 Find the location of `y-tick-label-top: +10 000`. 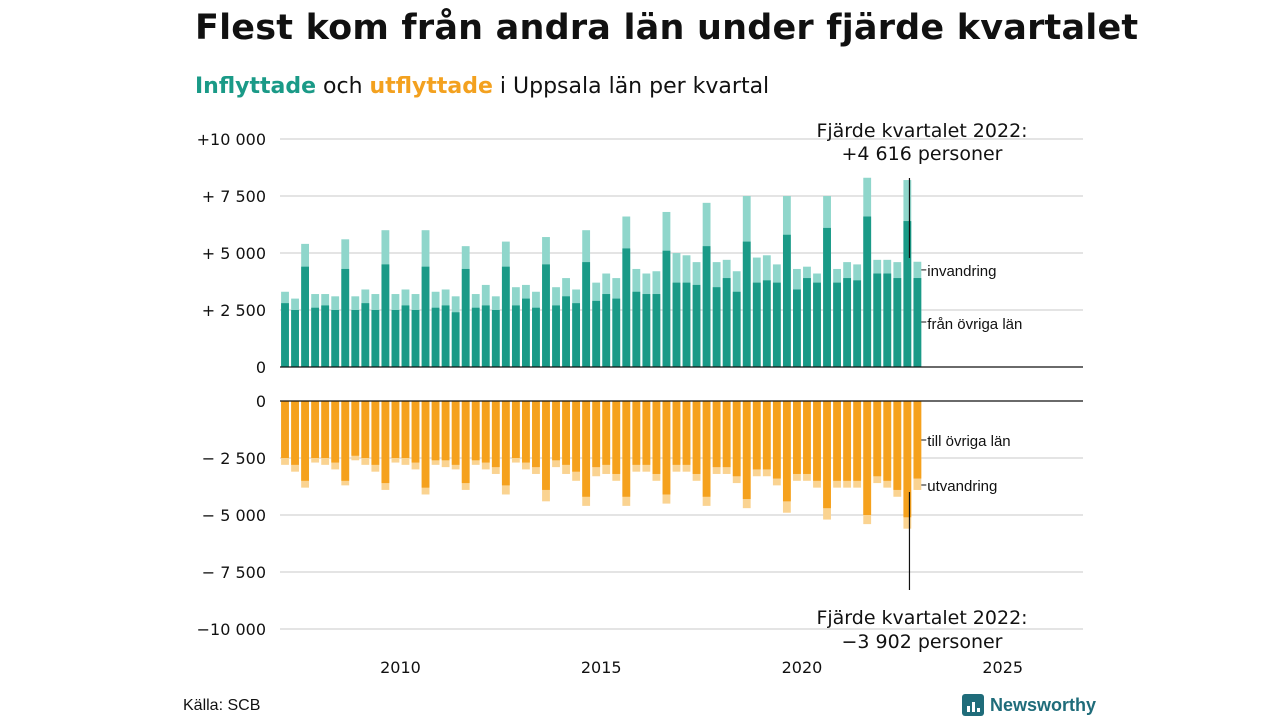

y-tick-label-top: +10 000 is located at coordinates (231, 139).